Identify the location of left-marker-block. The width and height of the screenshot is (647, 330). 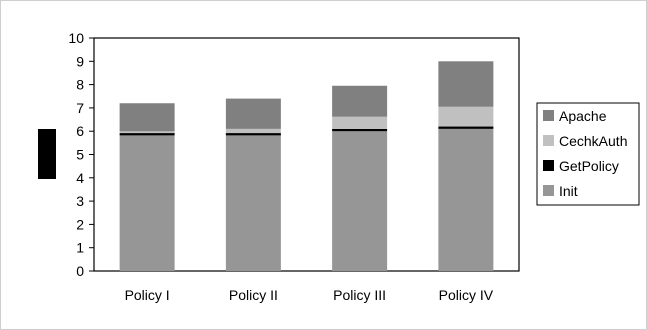
(47, 154).